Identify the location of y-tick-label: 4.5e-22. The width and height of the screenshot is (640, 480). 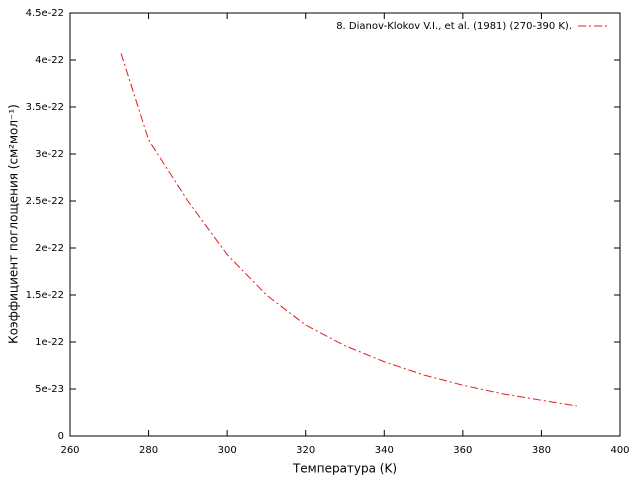
(45, 13).